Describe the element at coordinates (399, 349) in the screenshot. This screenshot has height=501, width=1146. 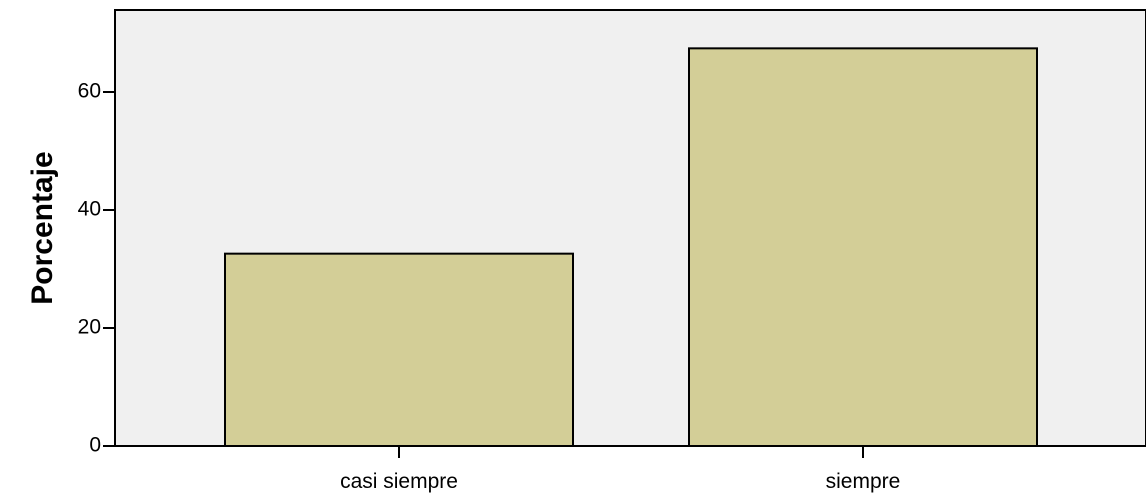
I see `bar-casi-siempre` at that location.